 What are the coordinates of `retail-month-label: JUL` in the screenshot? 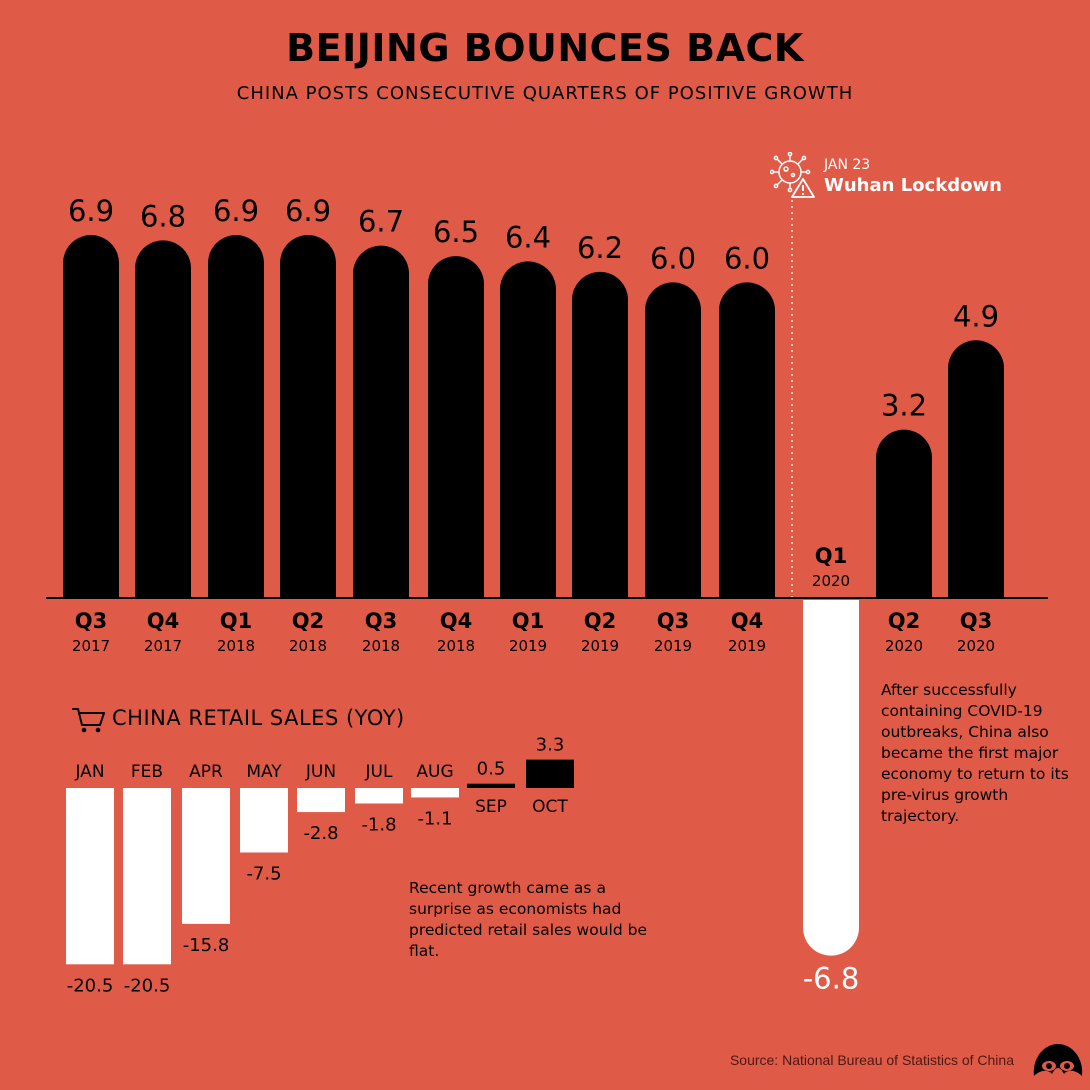 It's located at (379, 772).